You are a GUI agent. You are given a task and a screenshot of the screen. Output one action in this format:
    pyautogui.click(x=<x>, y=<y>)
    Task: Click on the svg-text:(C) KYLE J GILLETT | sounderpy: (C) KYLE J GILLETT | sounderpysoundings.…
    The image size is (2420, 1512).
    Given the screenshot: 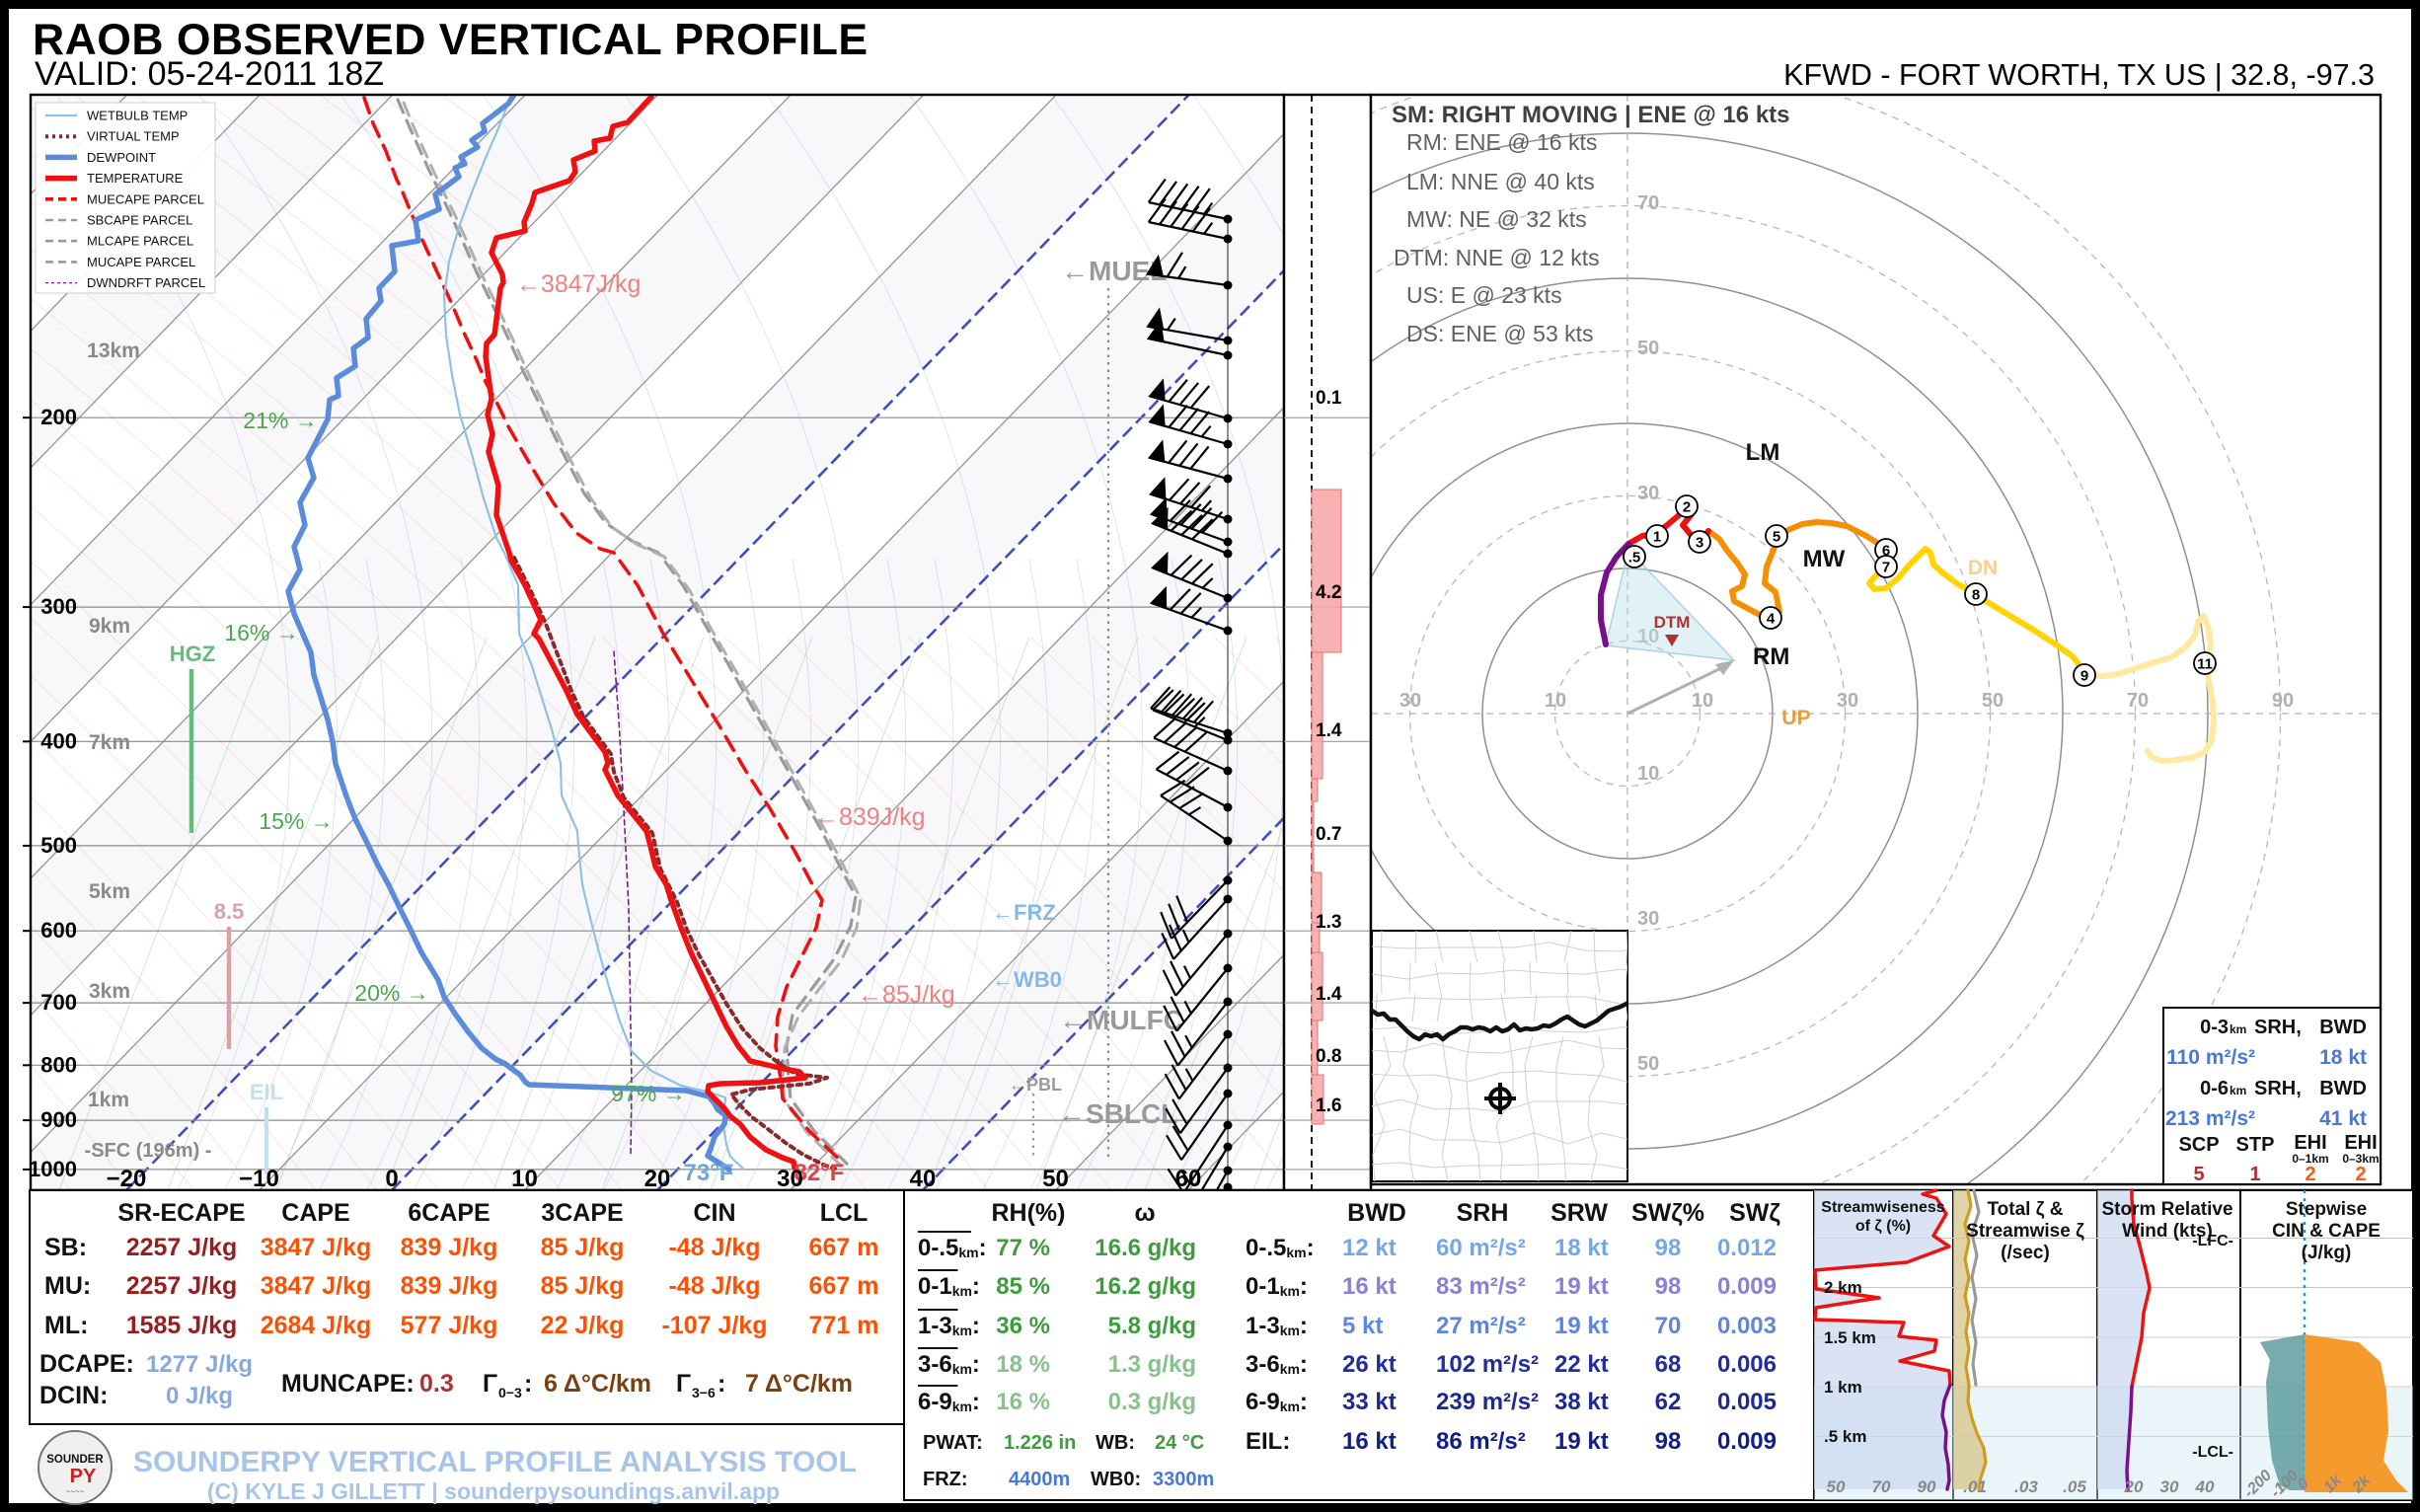 What is the action you would take?
    pyautogui.click(x=493, y=1491)
    